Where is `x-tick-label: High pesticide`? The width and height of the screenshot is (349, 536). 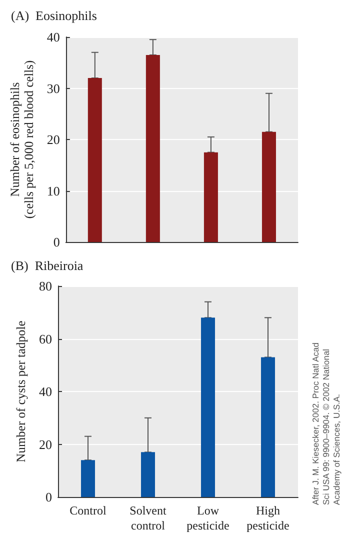
x-tick-label: High pesticide is located at coordinates (268, 518).